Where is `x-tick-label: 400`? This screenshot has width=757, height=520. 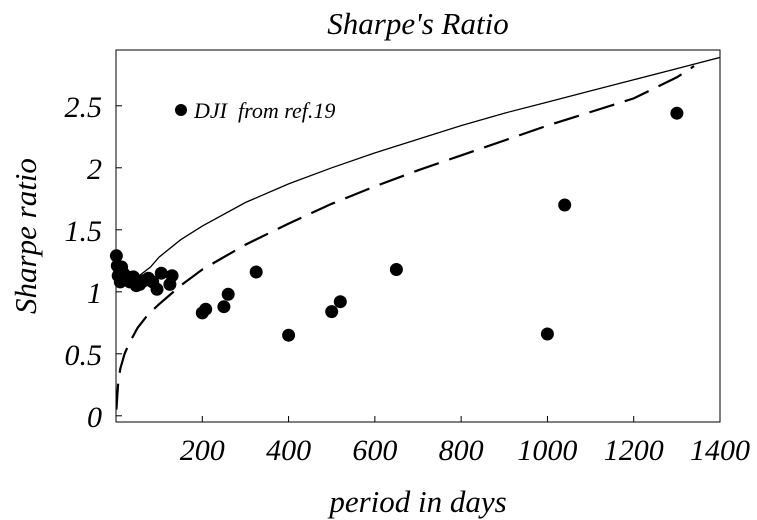
x-tick-label: 400 is located at coordinates (288, 450).